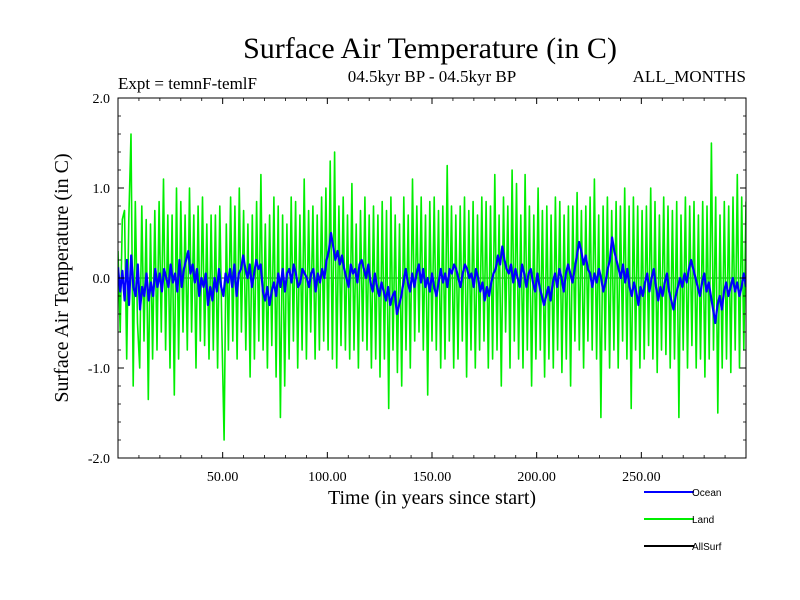 The width and height of the screenshot is (800, 600). Describe the element at coordinates (432, 477) in the screenshot. I see `x-tick-label: 150.00` at that location.